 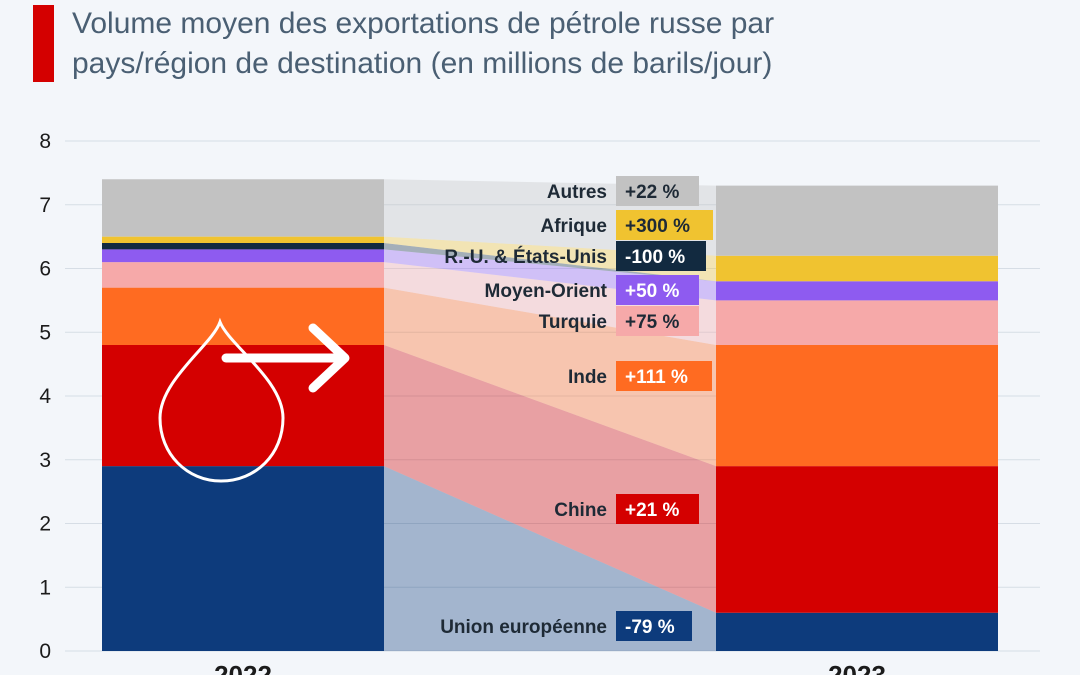 What do you see at coordinates (857, 667) in the screenshot?
I see `x-category-label: 2023` at bounding box center [857, 667].